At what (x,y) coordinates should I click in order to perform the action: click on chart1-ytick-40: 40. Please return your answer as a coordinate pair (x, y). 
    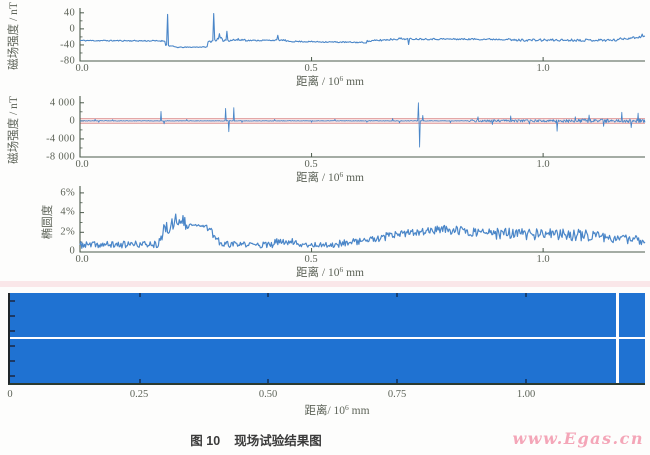
    Looking at the image, I should click on (69, 13).